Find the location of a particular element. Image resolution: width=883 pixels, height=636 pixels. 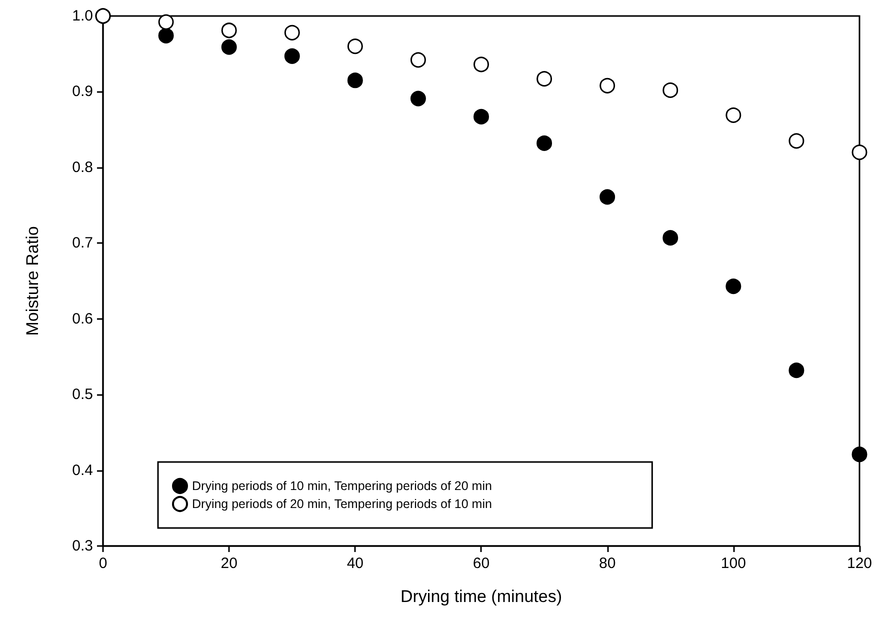

x-tick-label: 80 is located at coordinates (607, 563).